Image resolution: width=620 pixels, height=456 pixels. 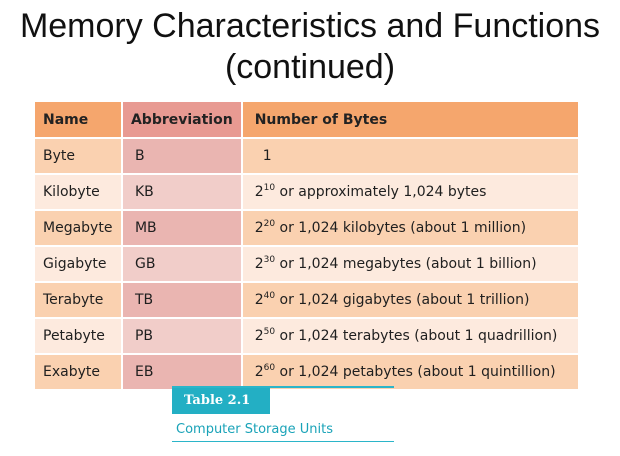 I want to click on table-header-row: Name Abbreviation Number of Bytes, so click(x=306, y=120).